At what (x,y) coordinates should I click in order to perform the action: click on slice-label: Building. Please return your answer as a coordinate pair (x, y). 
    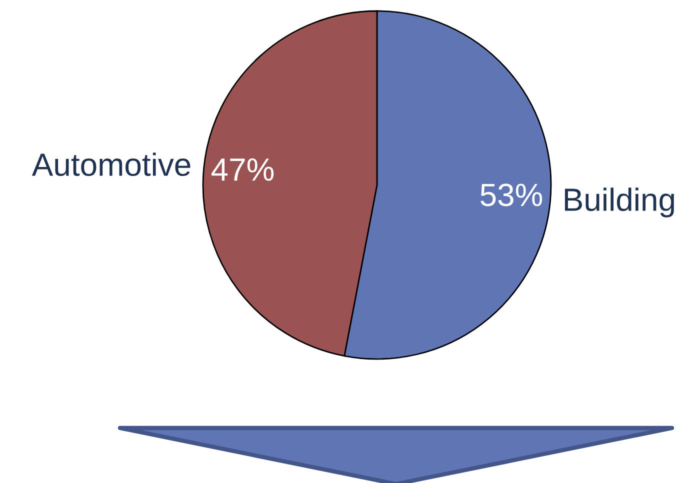
    Looking at the image, I should click on (619, 203).